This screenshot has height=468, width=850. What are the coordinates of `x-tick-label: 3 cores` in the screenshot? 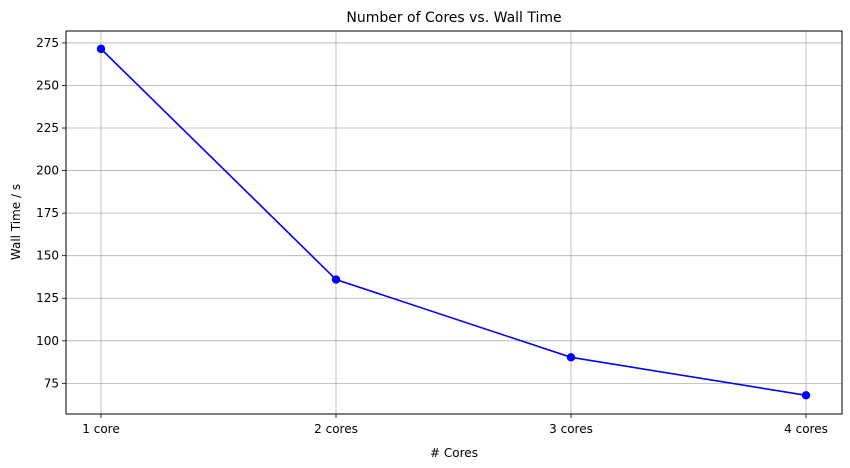 It's located at (571, 429).